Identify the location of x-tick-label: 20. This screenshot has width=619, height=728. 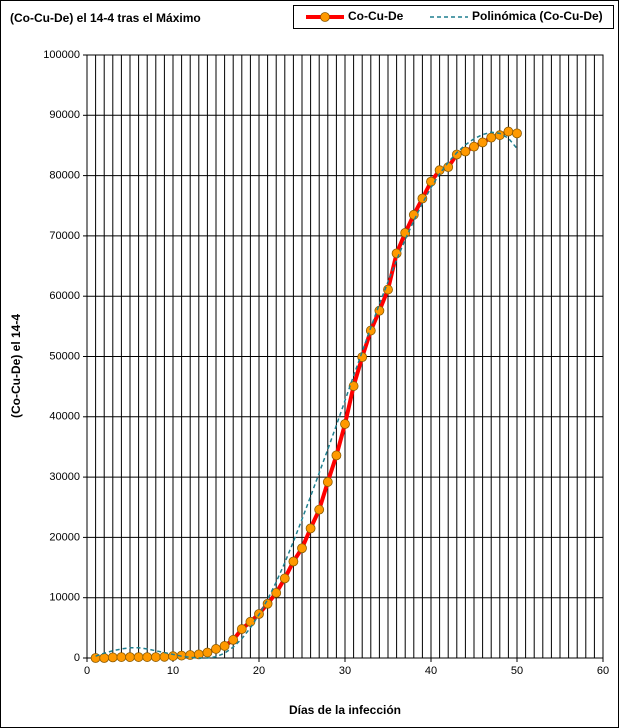
(259, 671).